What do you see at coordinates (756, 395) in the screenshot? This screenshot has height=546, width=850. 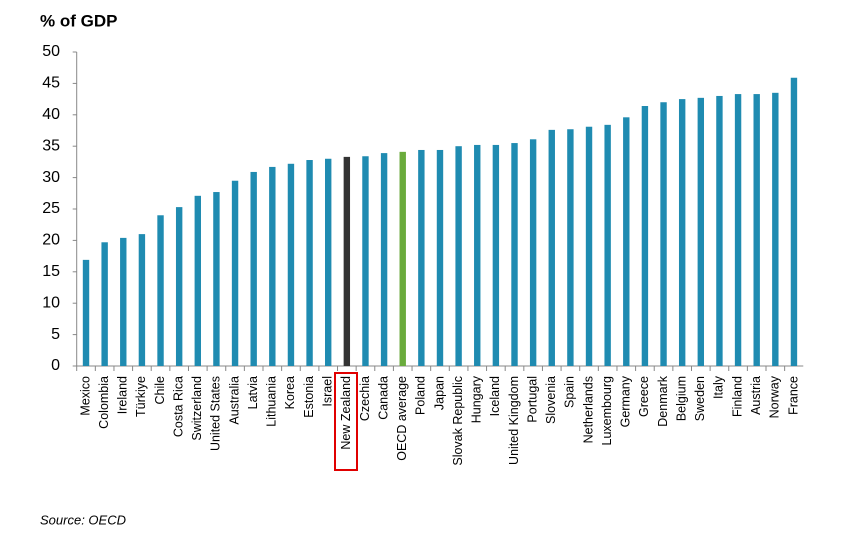 I see `x-tick-label: Austria` at bounding box center [756, 395].